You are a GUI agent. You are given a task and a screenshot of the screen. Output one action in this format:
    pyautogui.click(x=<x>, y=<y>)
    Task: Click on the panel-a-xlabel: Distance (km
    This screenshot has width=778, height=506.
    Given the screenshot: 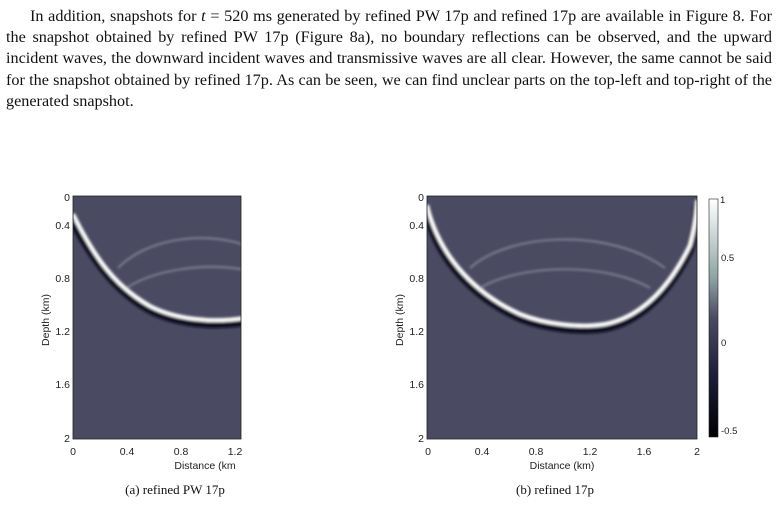 What is the action you would take?
    pyautogui.click(x=205, y=466)
    